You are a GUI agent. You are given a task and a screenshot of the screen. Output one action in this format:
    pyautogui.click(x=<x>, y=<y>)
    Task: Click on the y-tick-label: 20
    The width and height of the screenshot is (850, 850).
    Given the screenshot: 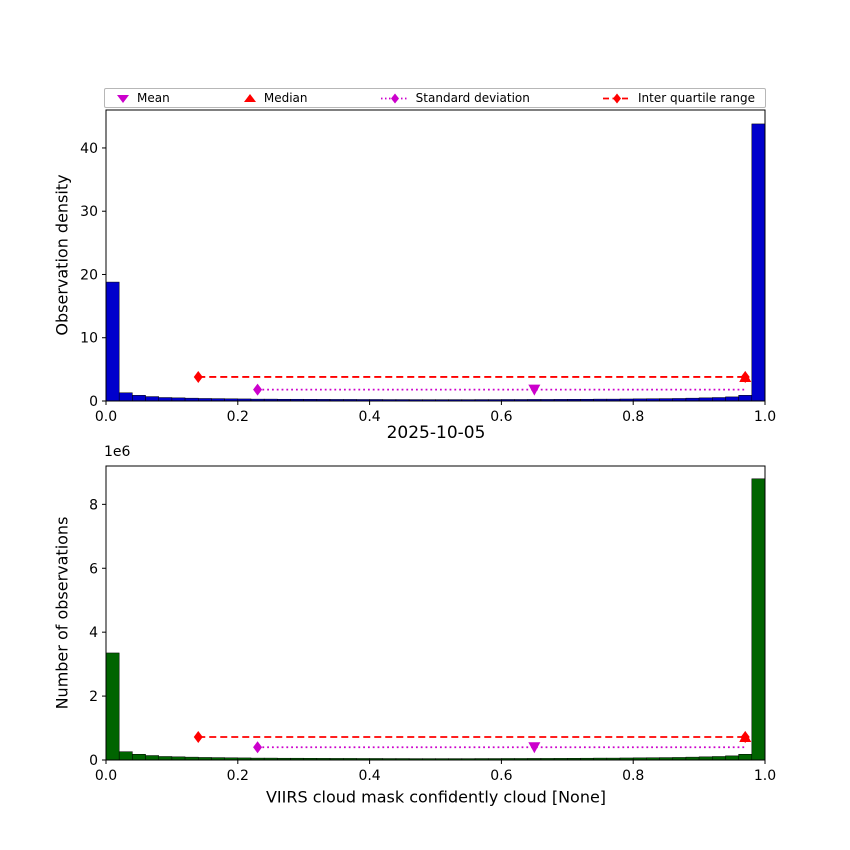 What is the action you would take?
    pyautogui.click(x=89, y=275)
    